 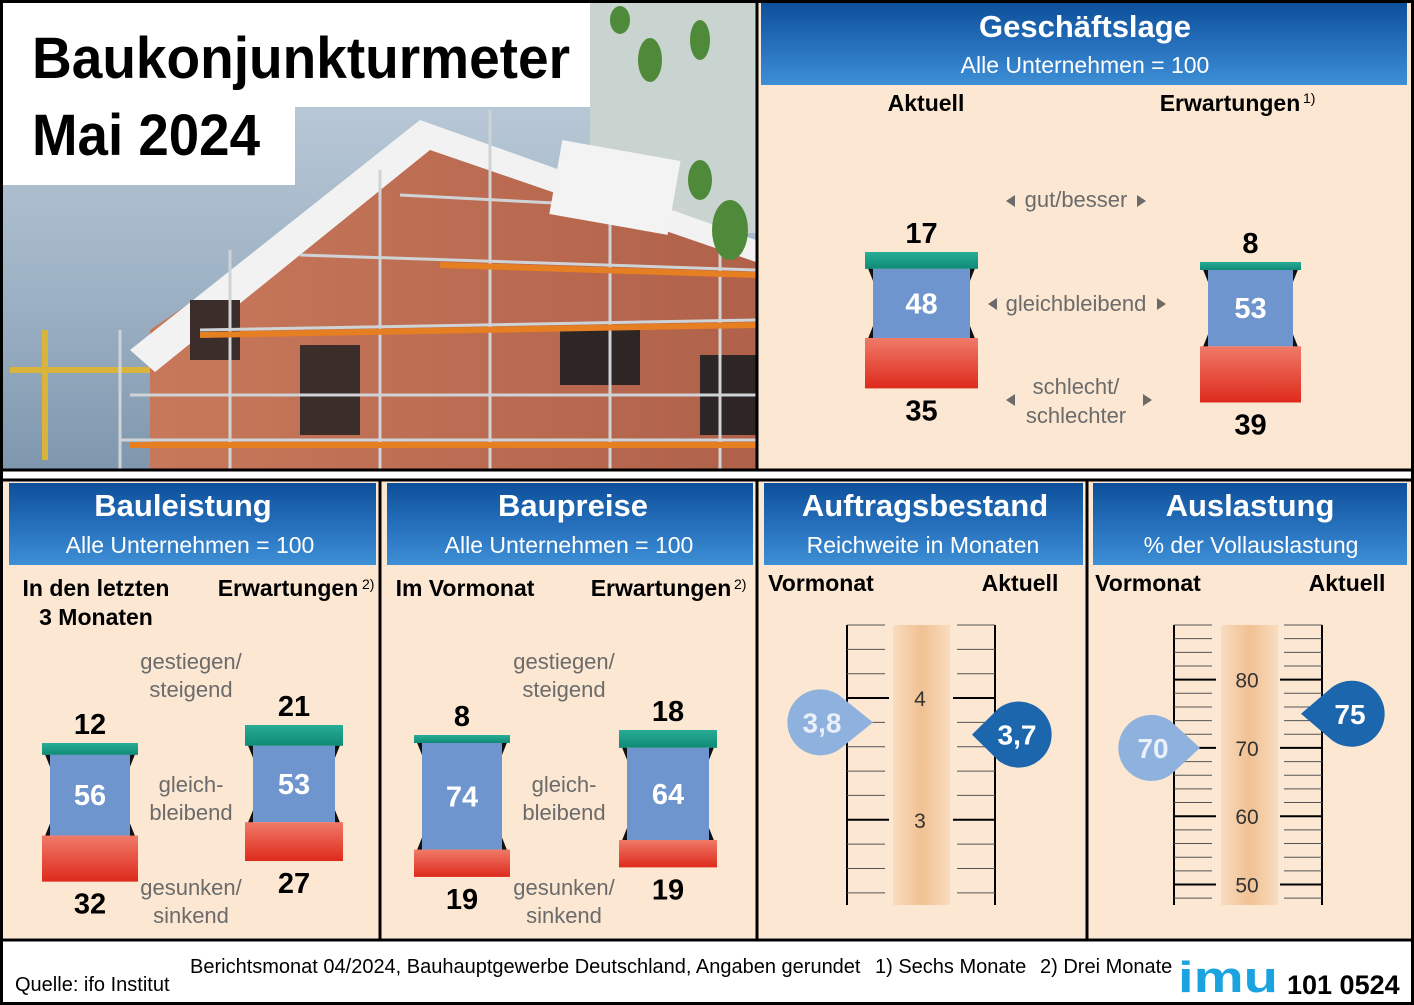 What do you see at coordinates (1085, 65) in the screenshot?
I see `subtitle-geschaeftslage: Alle Unternehmen = 100` at bounding box center [1085, 65].